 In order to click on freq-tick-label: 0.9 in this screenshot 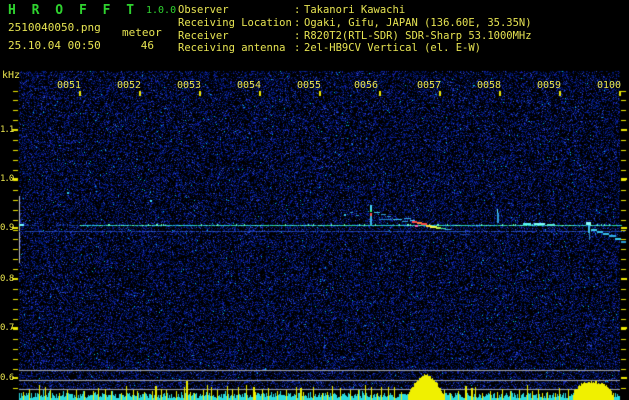, I will do `click(7, 228)`.